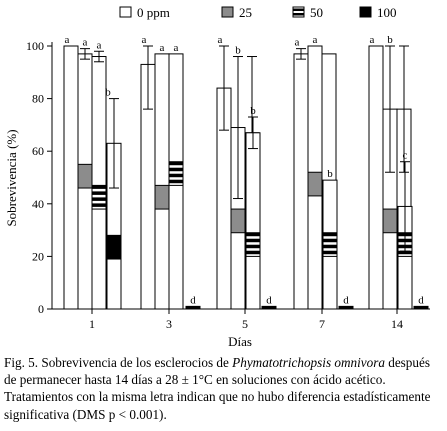 The width and height of the screenshot is (447, 431). I want to click on bar-50-day3, so click(176, 173).